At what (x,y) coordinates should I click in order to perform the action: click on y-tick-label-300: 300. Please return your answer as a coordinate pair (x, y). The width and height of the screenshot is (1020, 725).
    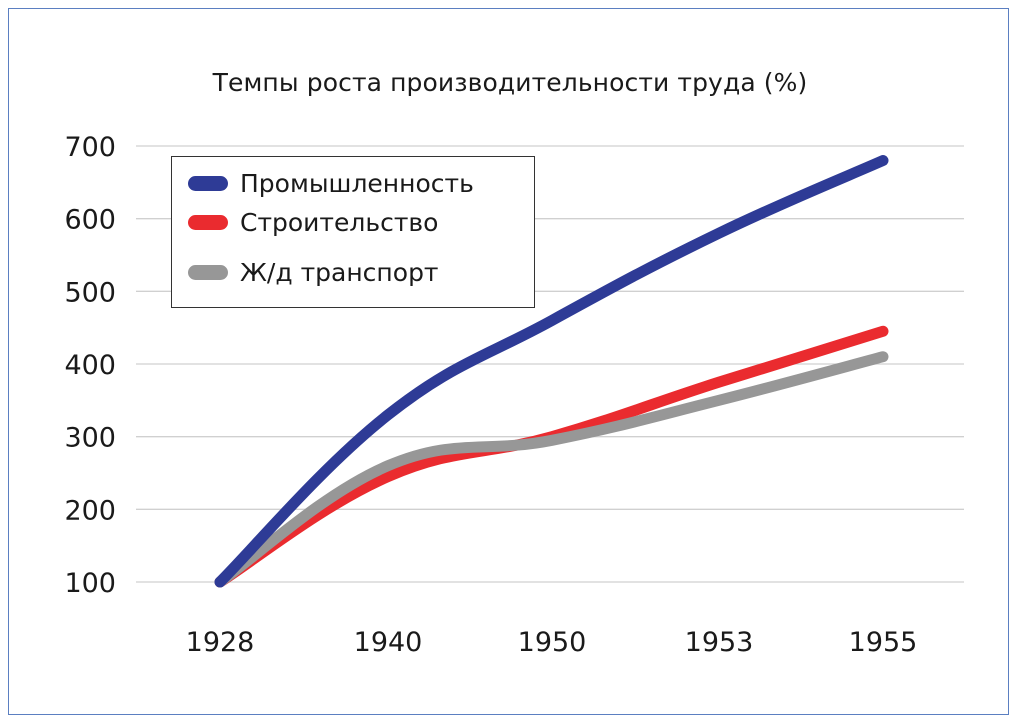
    Looking at the image, I should click on (90, 438).